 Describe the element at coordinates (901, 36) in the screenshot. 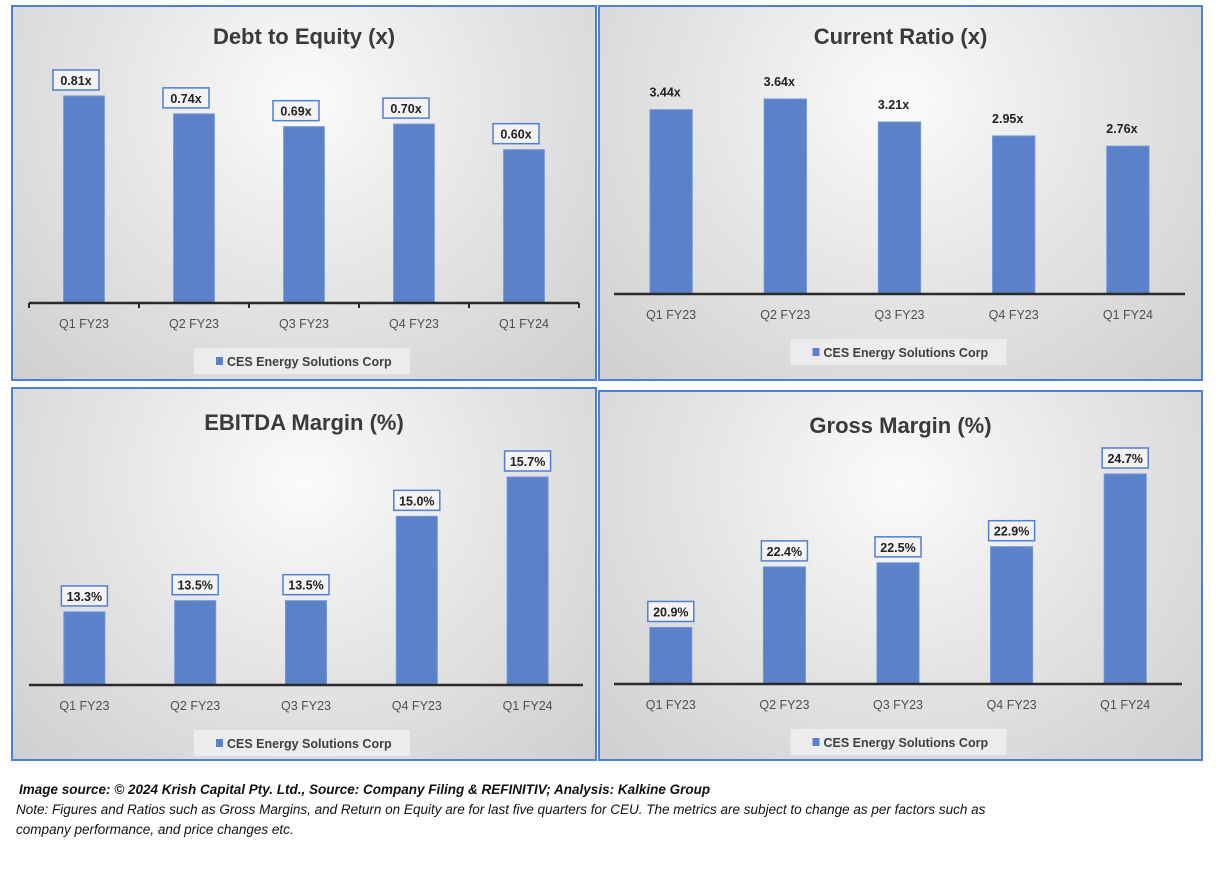

I see `chart-title: Current Ratio (x)` at that location.